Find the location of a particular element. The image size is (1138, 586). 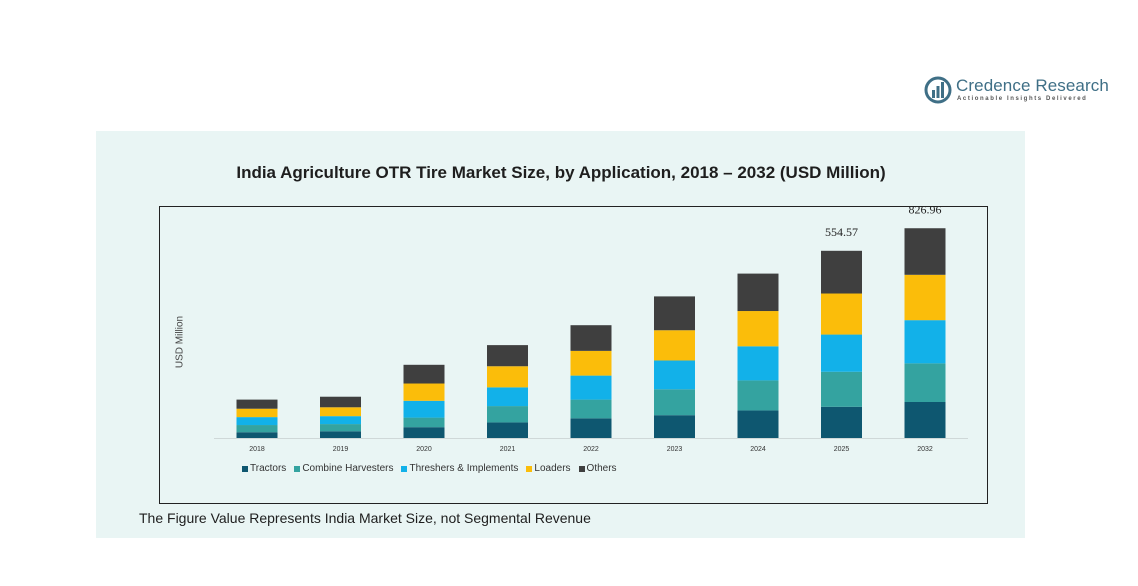

bar-segment-threshers-implements-2024 is located at coordinates (758, 363).